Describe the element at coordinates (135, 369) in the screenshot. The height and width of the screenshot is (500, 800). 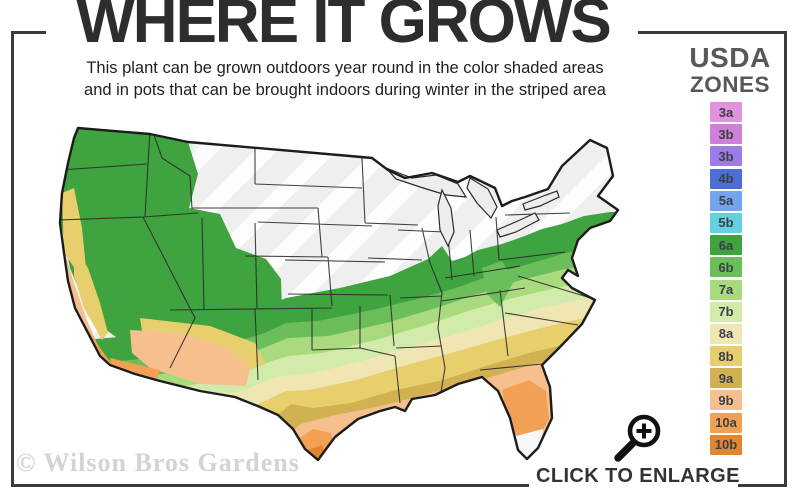
I see `zone-az-10a` at that location.